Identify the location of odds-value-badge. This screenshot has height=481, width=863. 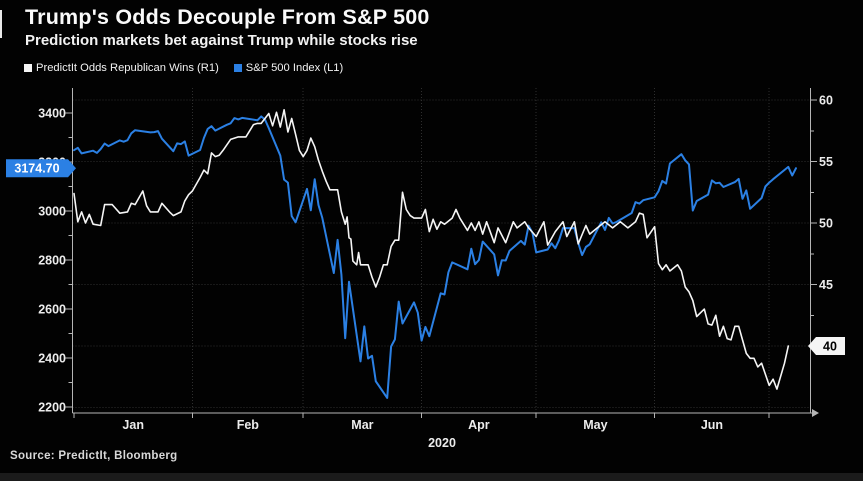
(826, 346).